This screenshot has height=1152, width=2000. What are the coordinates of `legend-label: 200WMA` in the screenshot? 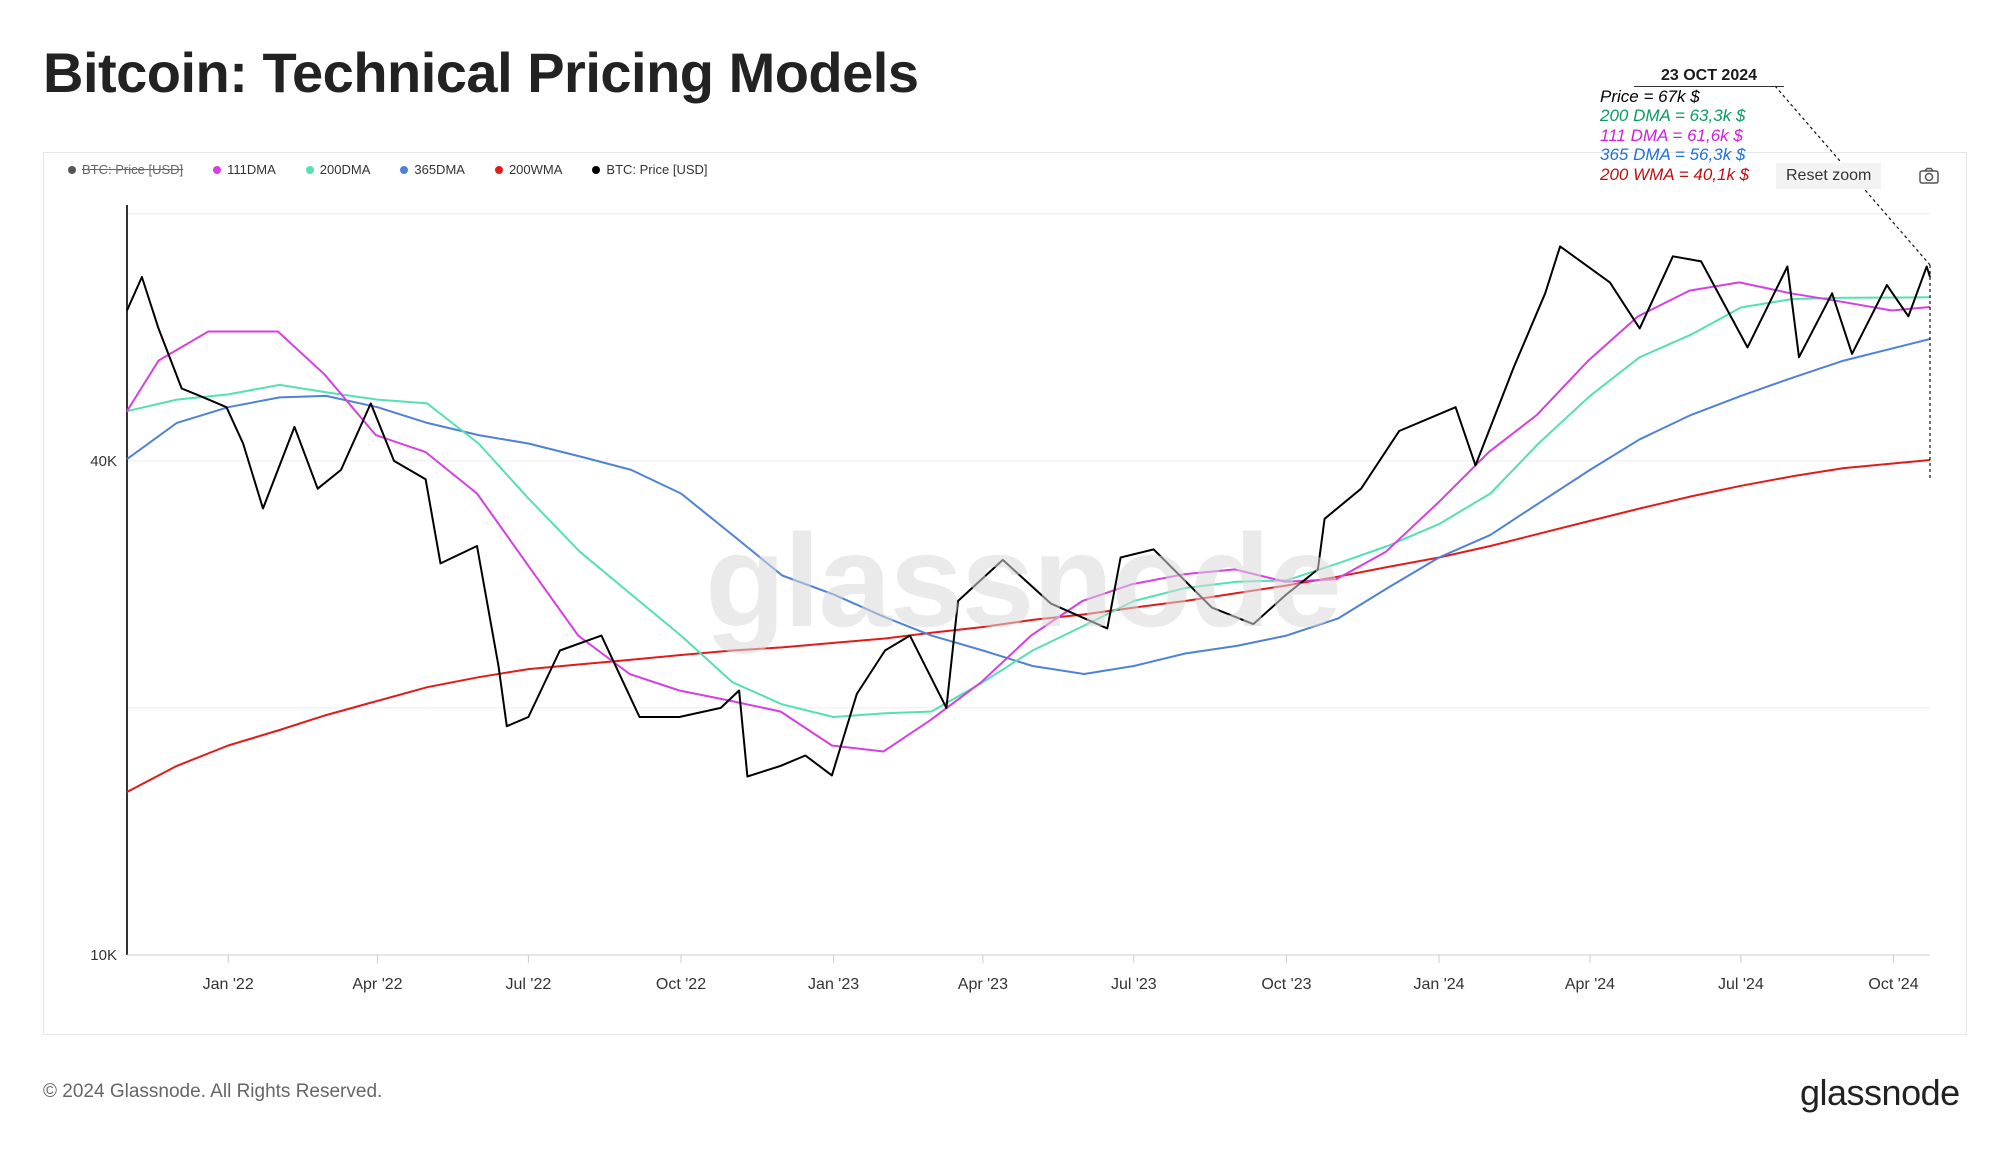 It's located at (535, 169).